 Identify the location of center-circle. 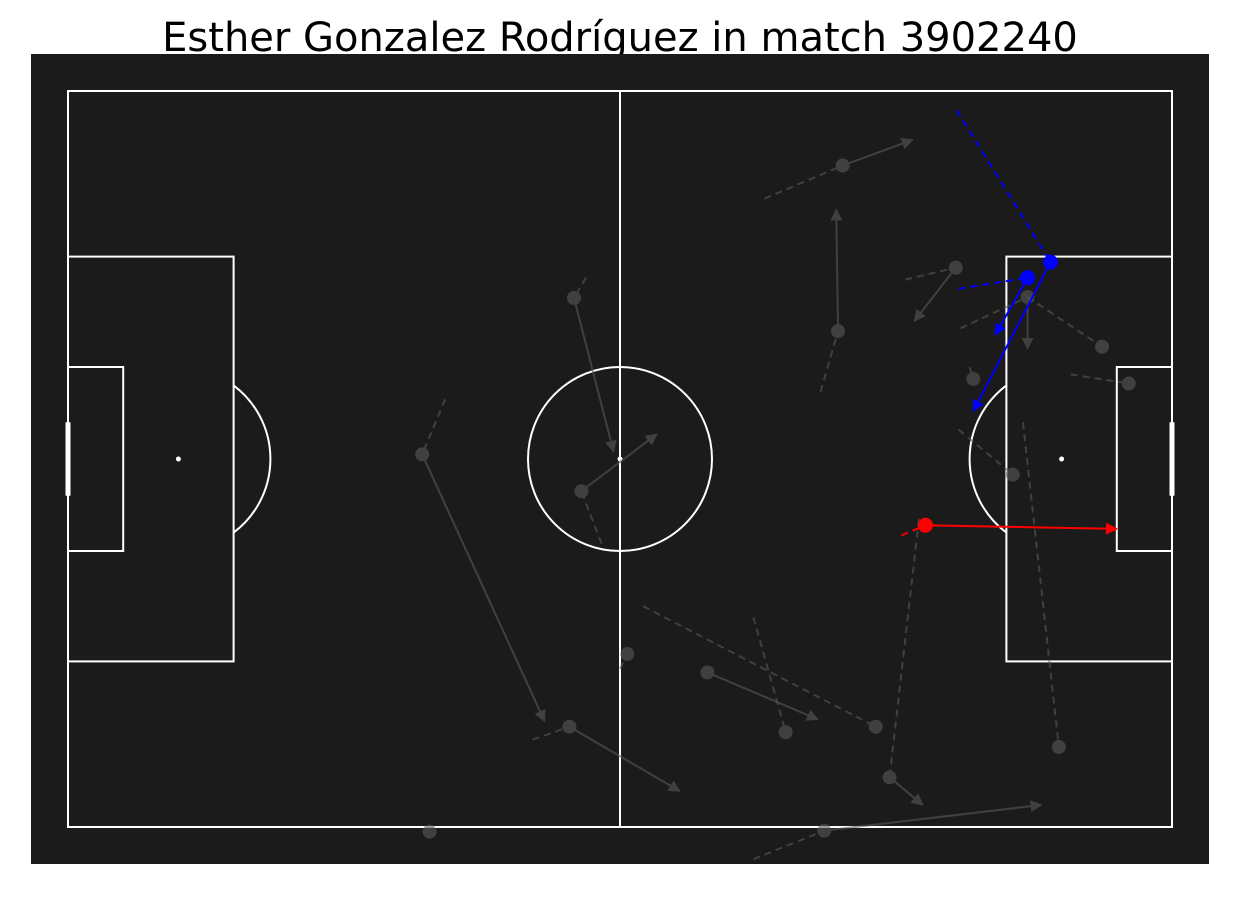
(620, 459).